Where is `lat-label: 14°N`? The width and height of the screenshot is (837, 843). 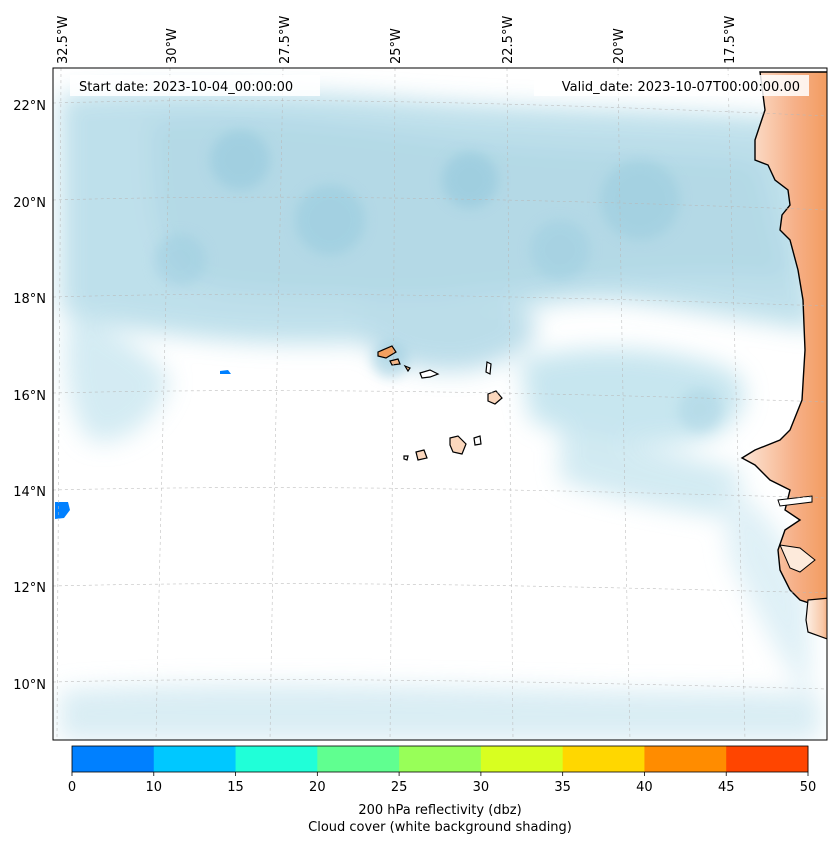
lat-label: 14°N is located at coordinates (29, 492).